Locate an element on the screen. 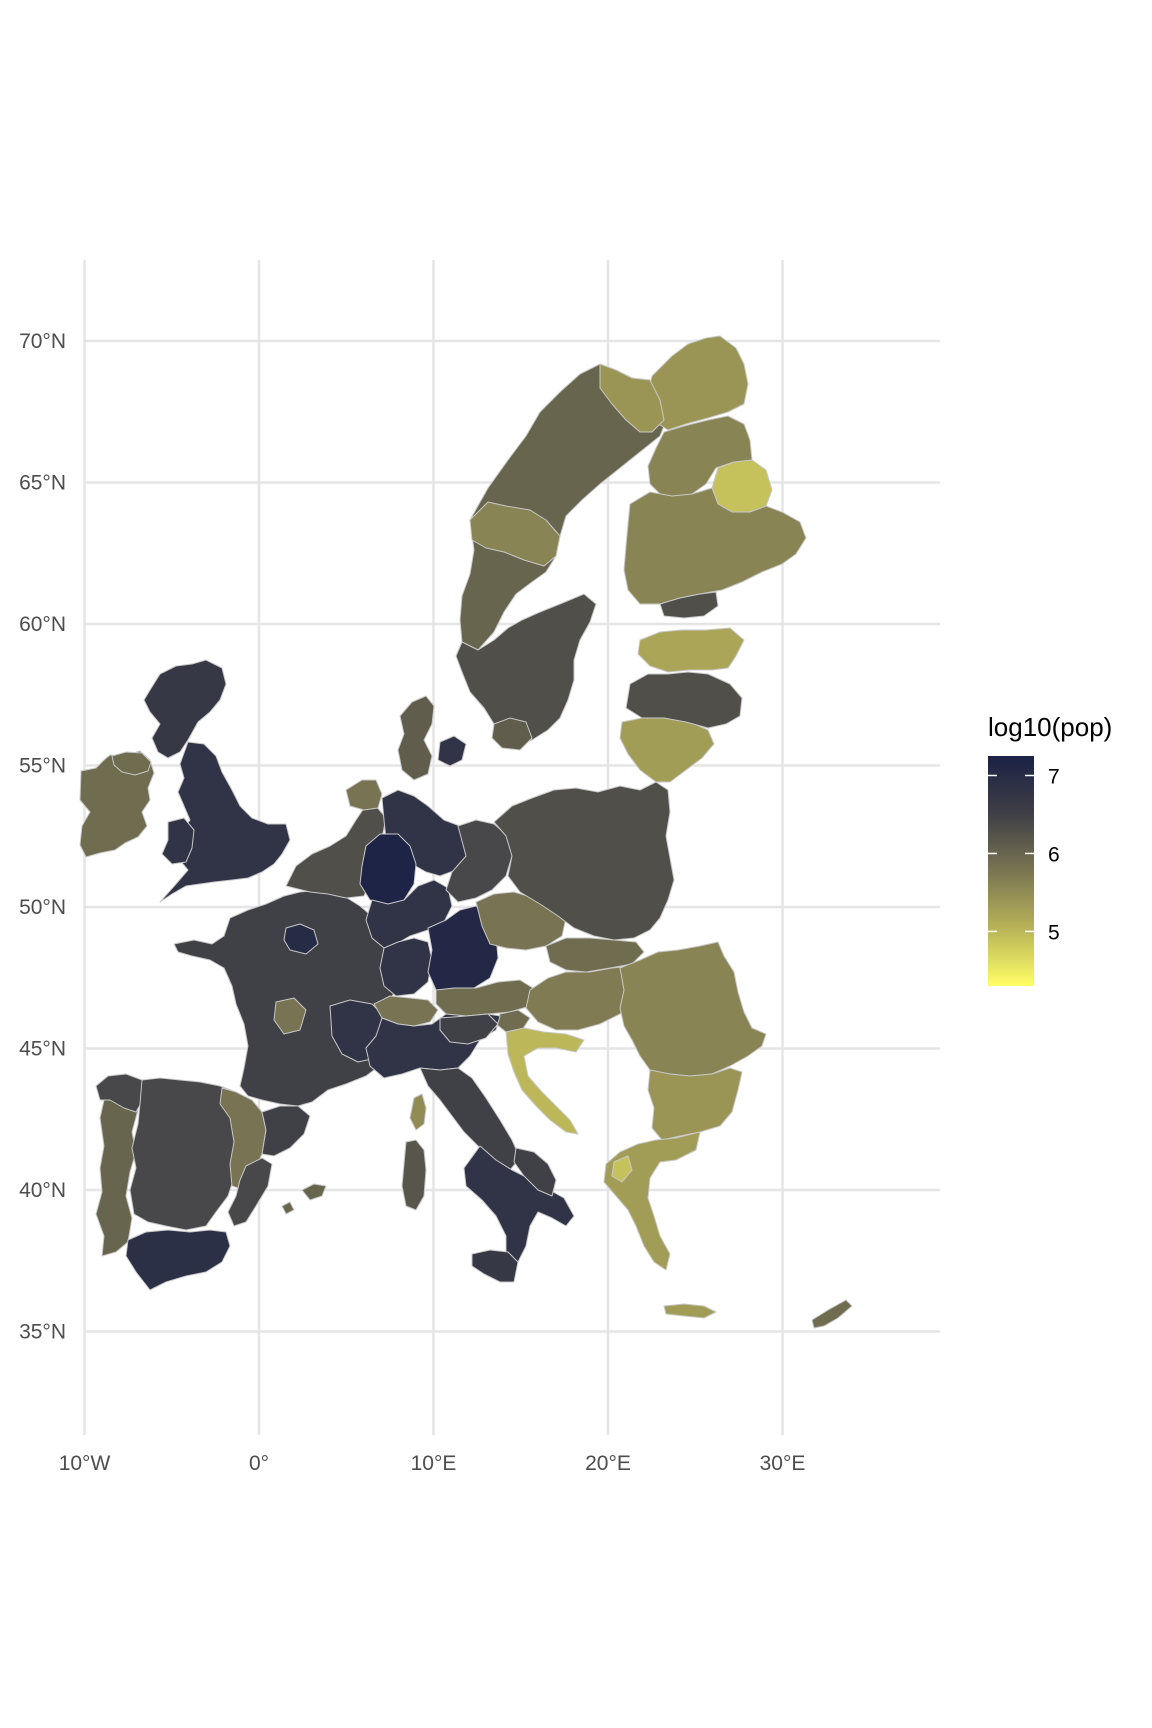  region-sweden-norrbotten is located at coordinates (515, 534).